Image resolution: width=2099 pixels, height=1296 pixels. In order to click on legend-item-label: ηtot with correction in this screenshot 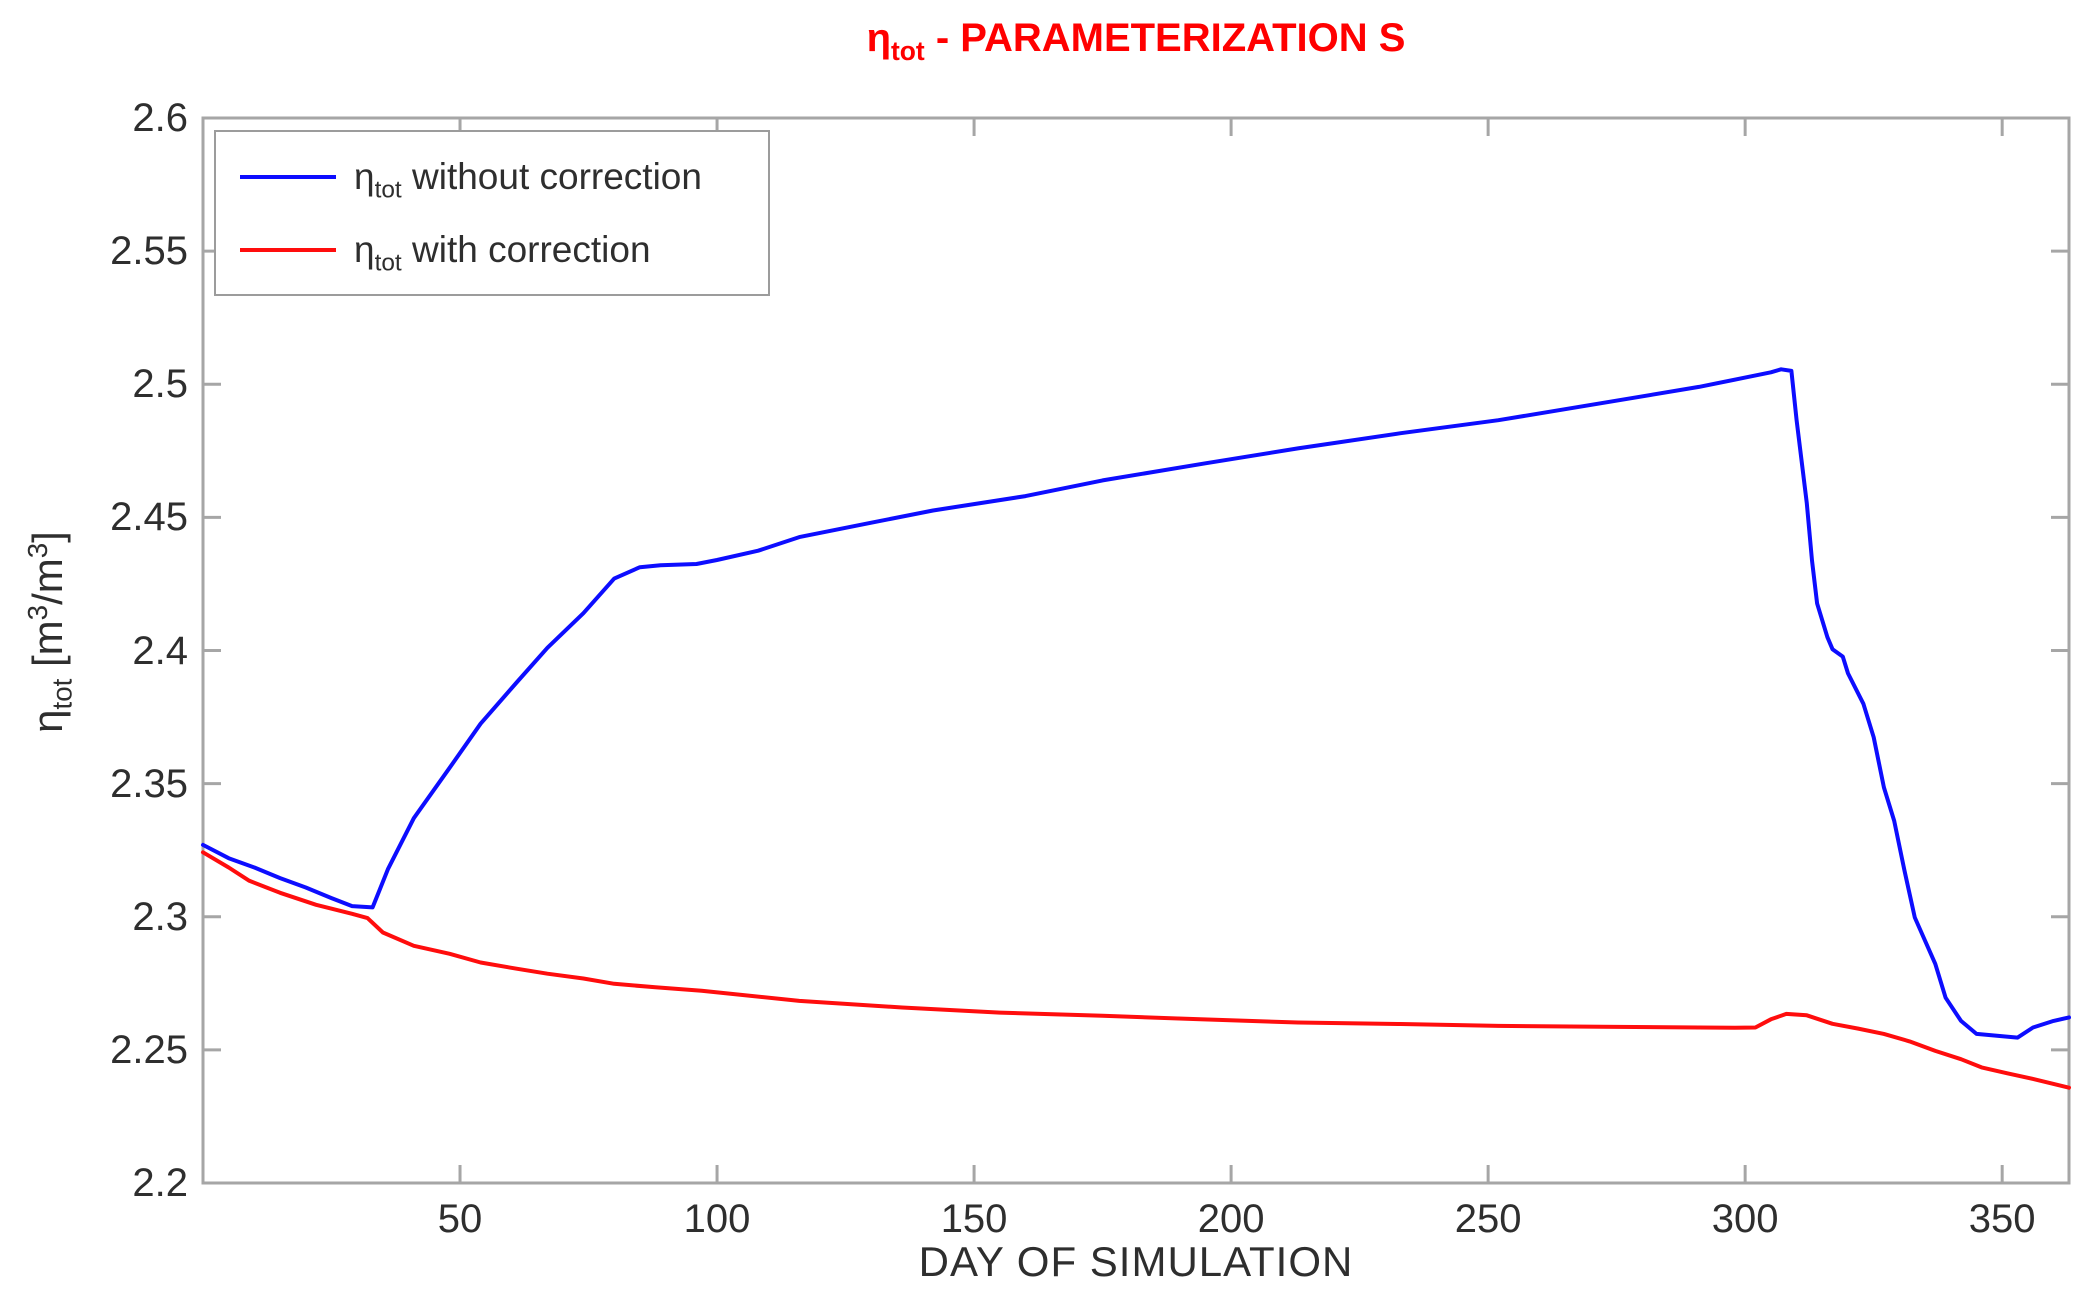, I will do `click(502, 252)`.